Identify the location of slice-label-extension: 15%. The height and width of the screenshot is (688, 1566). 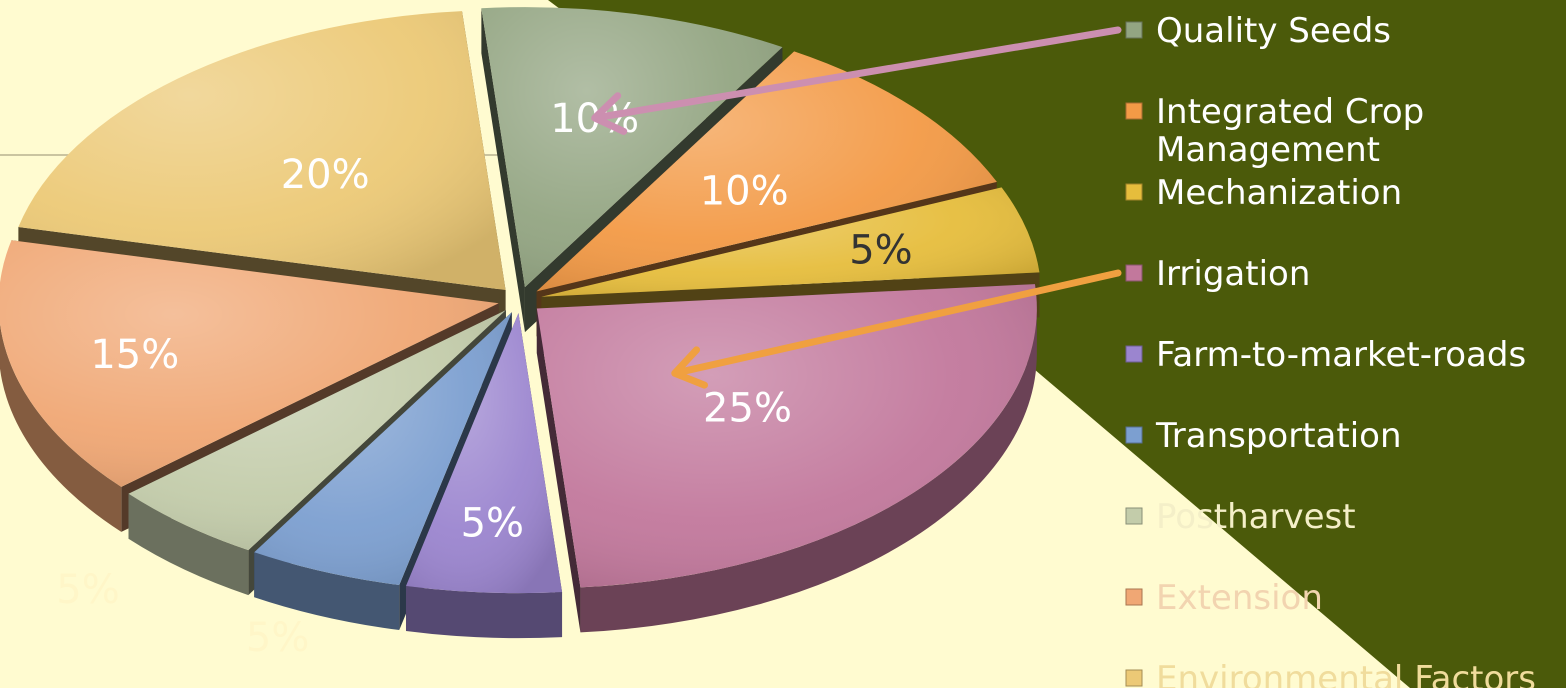
(134, 355).